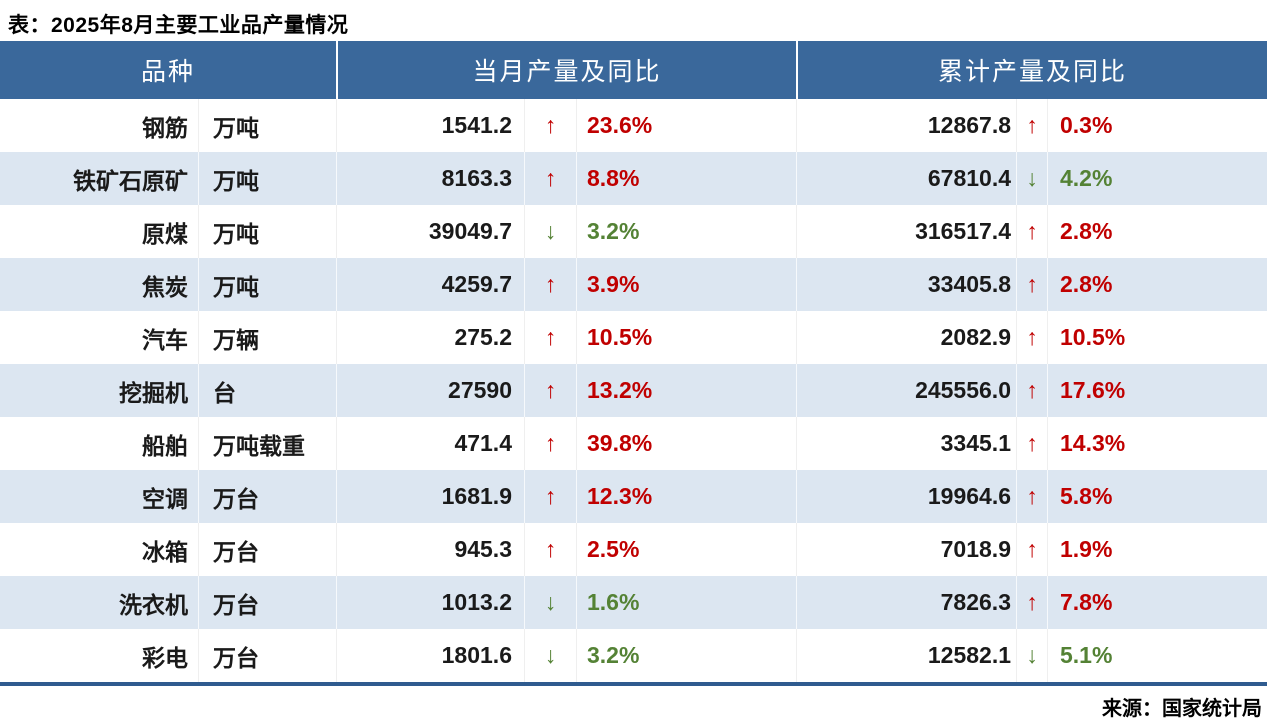 This screenshot has width=1267, height=721. I want to click on cumulative-change-pct: 17.6%, so click(1157, 390).